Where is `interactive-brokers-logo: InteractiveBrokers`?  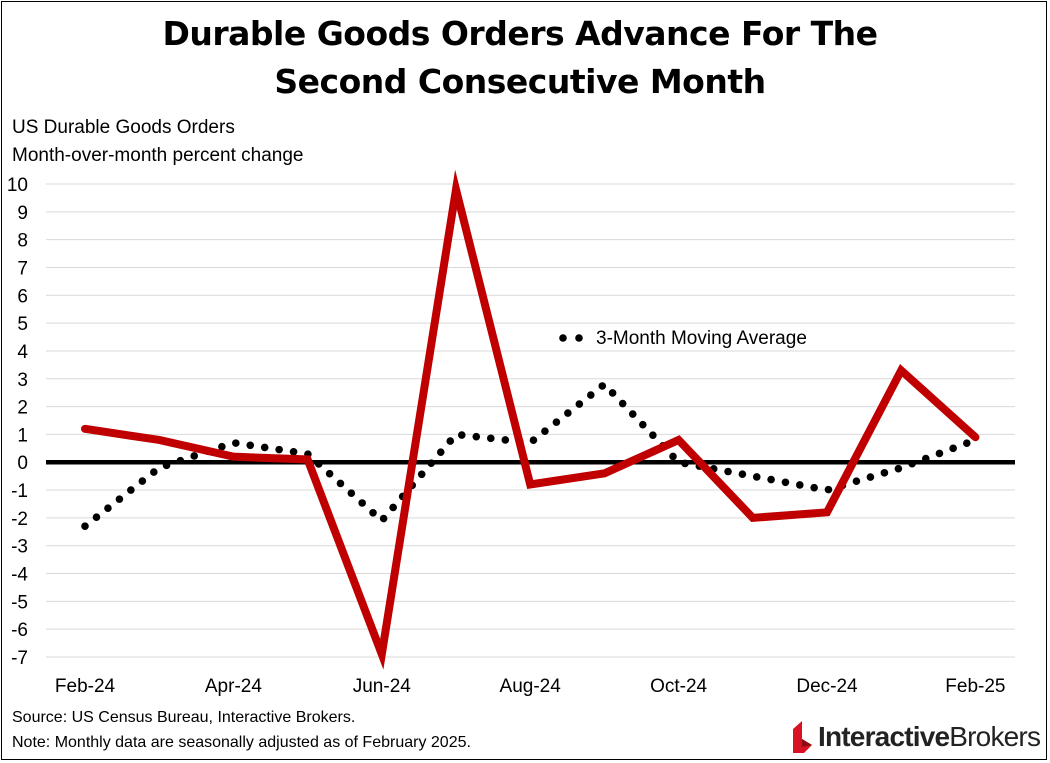
interactive-brokers-logo: InteractiveBrokers is located at coordinates (916, 737).